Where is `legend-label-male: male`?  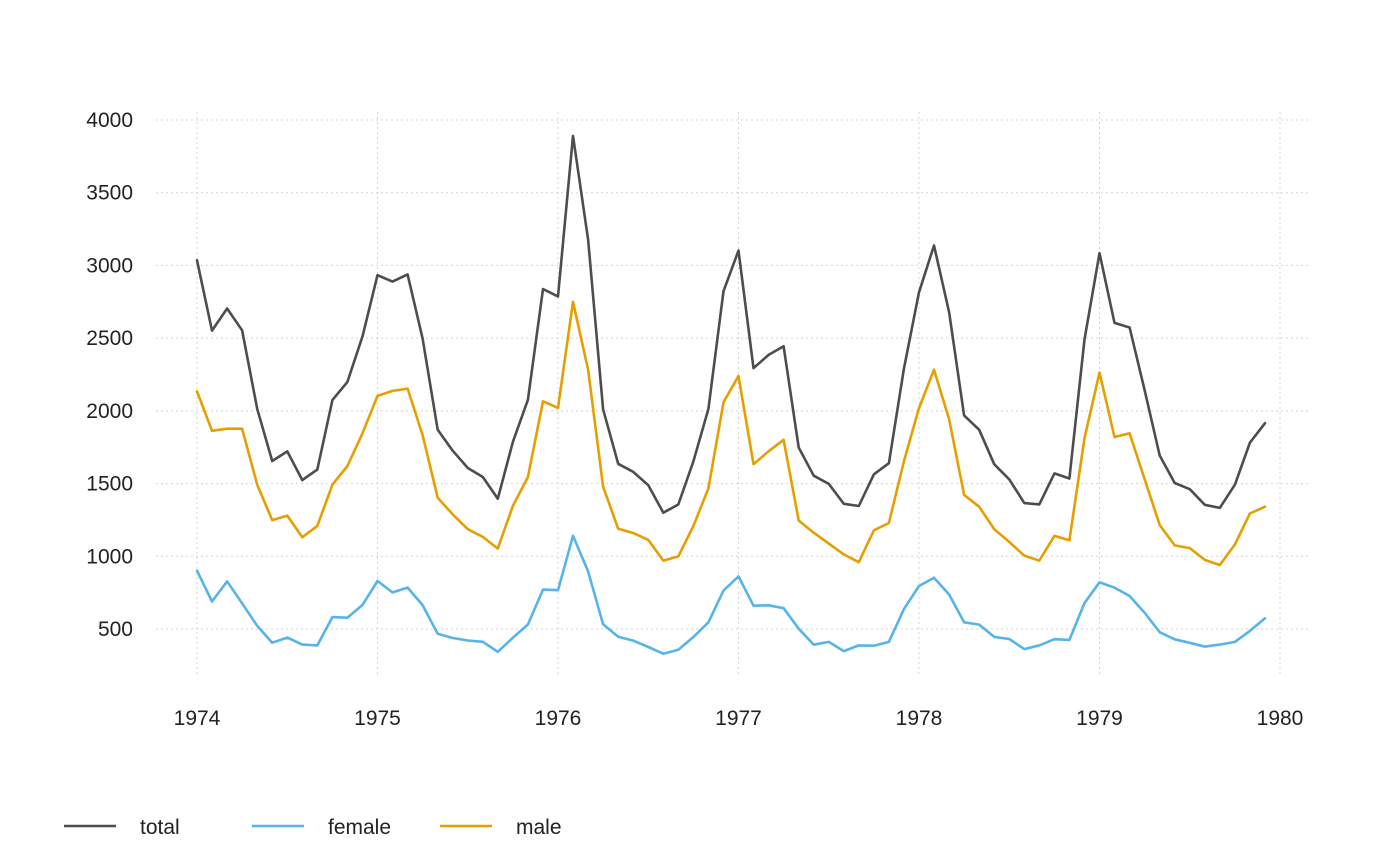
legend-label-male: male is located at coordinates (539, 827).